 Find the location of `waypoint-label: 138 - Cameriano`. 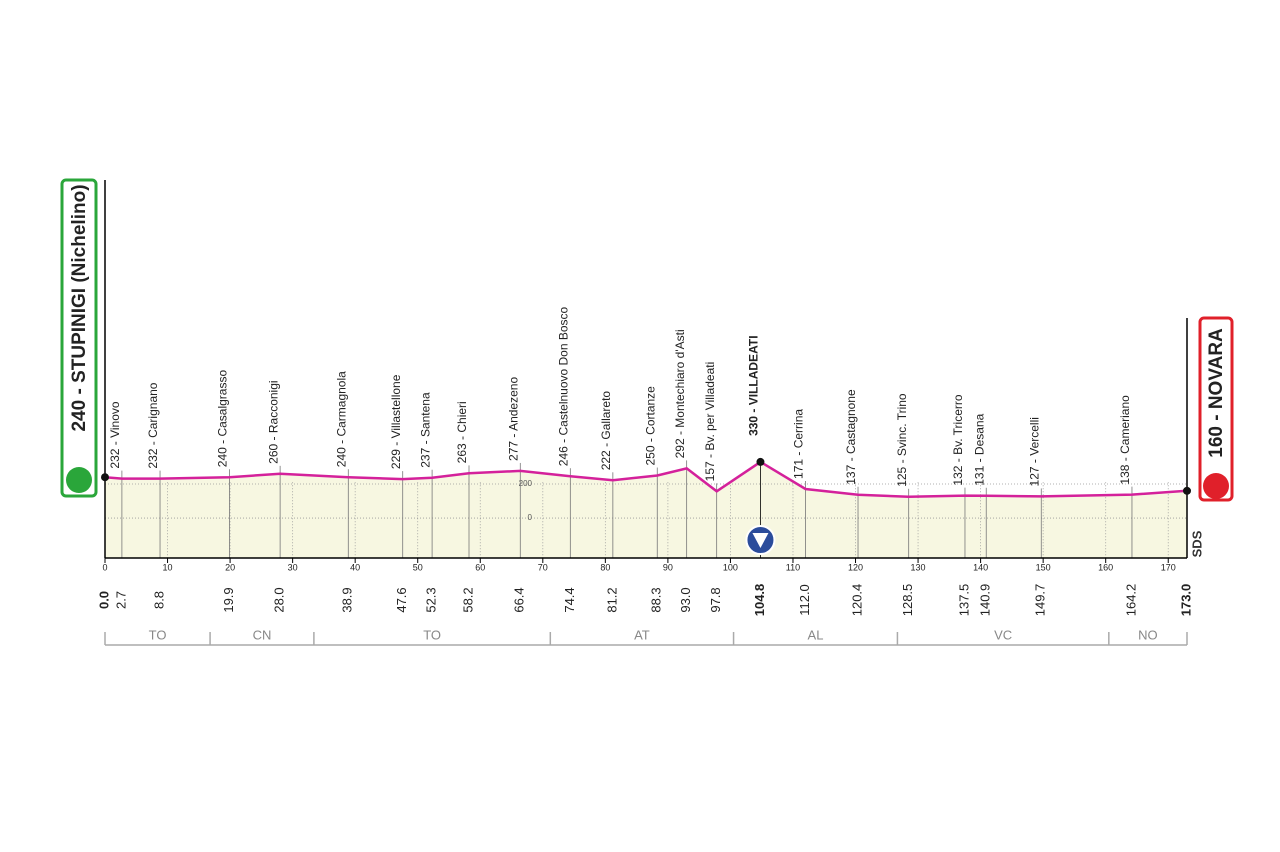

waypoint-label: 138 - Cameriano is located at coordinates (1125, 440).